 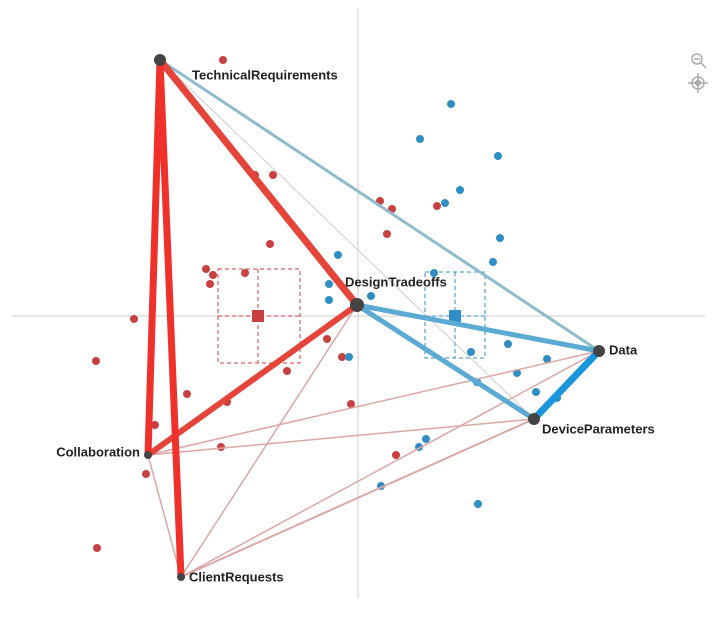 What do you see at coordinates (623, 349) in the screenshot?
I see `node-label: Data` at bounding box center [623, 349].